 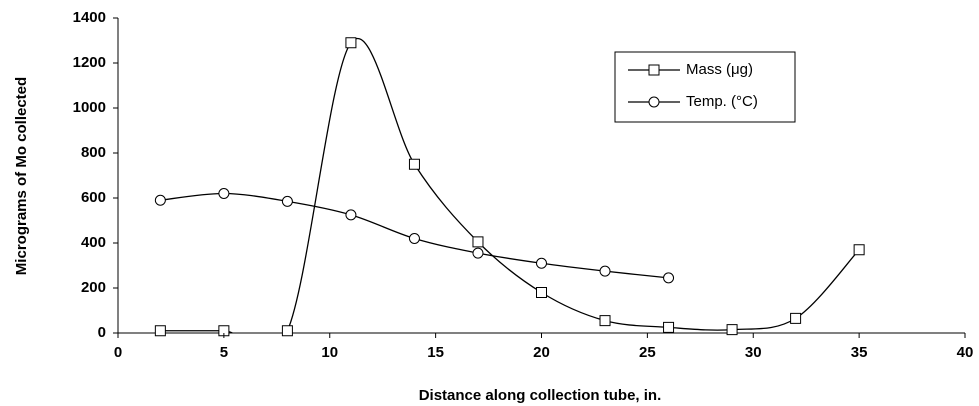 I want to click on x-tick-label: 0, so click(x=118, y=352).